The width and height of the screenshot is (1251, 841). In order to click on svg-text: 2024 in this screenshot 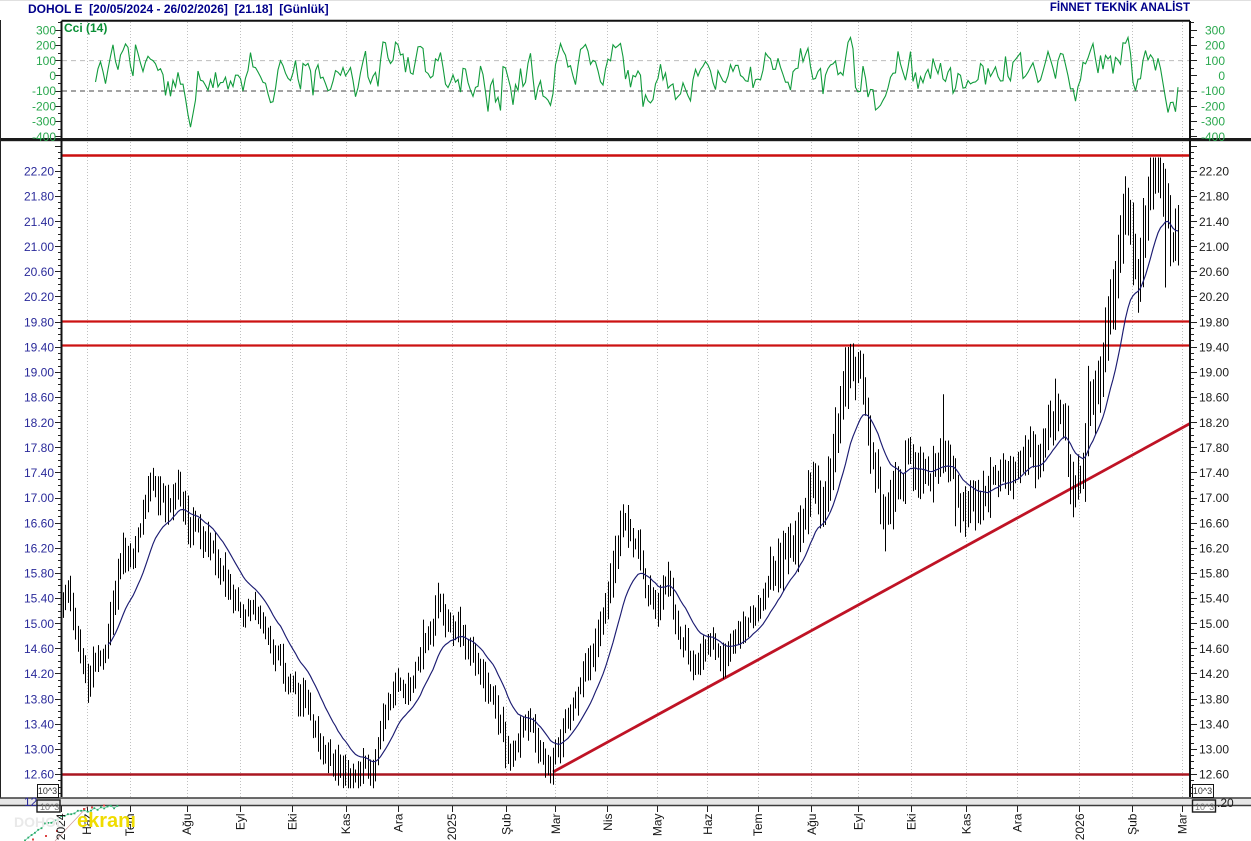, I will do `click(61, 826)`.